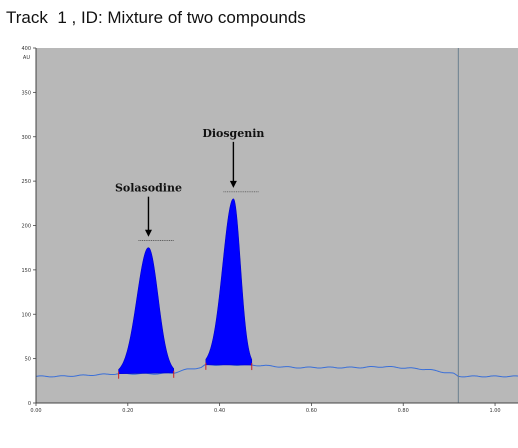  I want to click on x-tick-label: 0.20, so click(127, 411).